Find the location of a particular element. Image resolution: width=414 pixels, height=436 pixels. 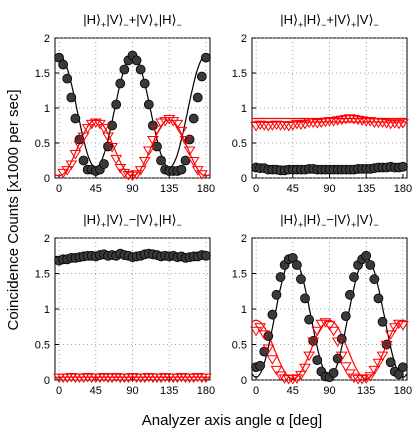

panel-title: |H⟩+|H⟩−+|V⟩+|V⟩− is located at coordinates (329, 21).